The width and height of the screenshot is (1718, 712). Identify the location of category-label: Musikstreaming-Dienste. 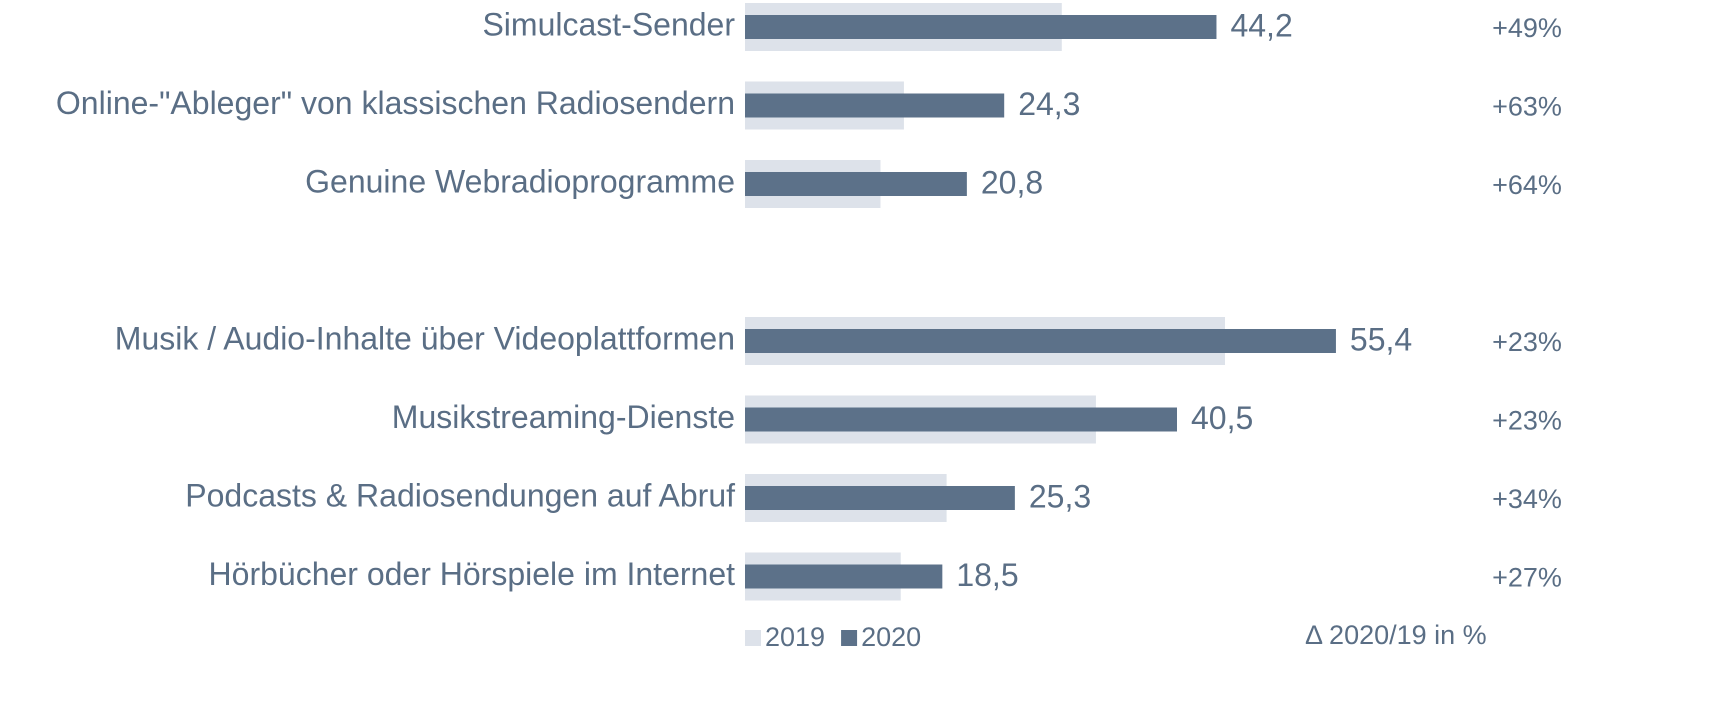
(563, 417).